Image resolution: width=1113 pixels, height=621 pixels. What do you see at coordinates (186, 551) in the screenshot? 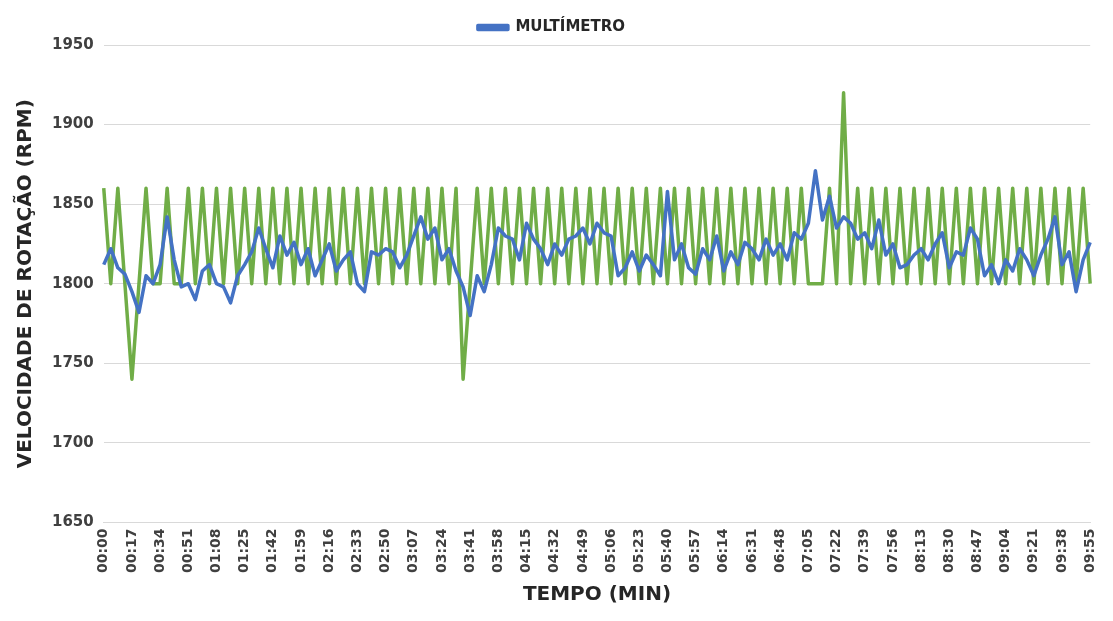
I see `x-tick-label: 00:51` at bounding box center [186, 551].